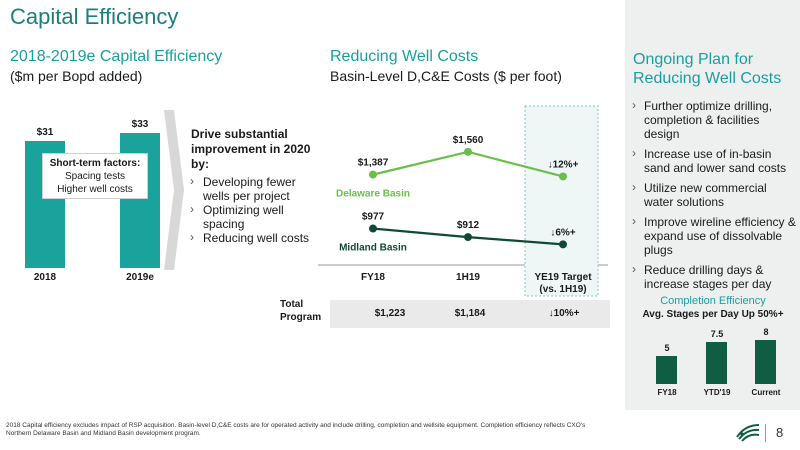  Describe the element at coordinates (780, 432) in the screenshot. I see `page-number: 8` at that location.